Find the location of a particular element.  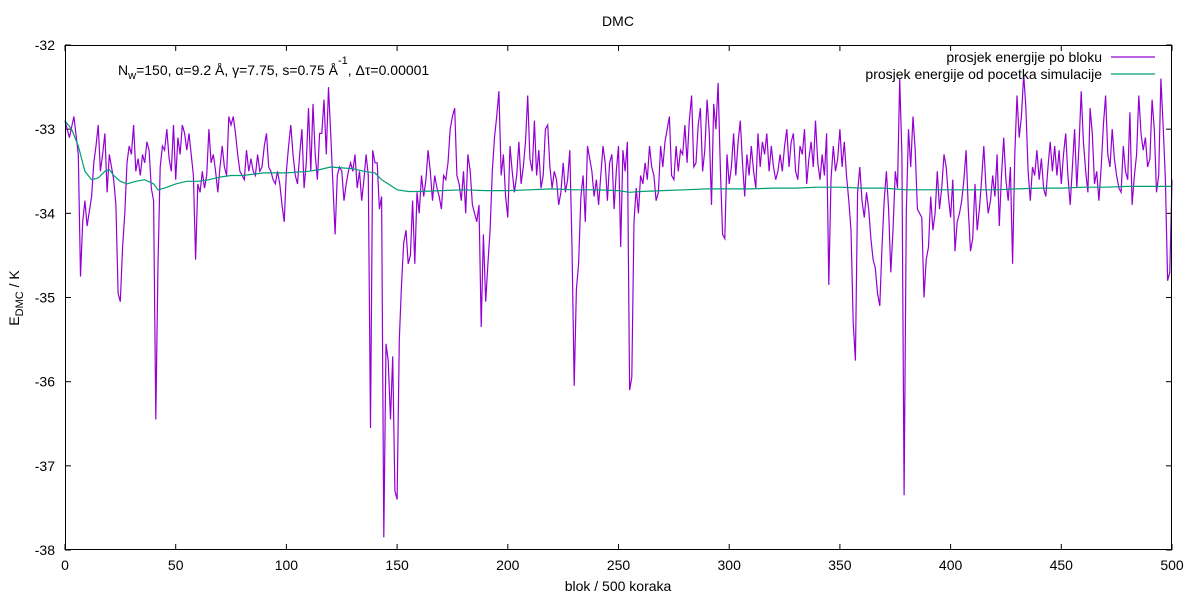

x-tick-label: 500 is located at coordinates (1172, 565).